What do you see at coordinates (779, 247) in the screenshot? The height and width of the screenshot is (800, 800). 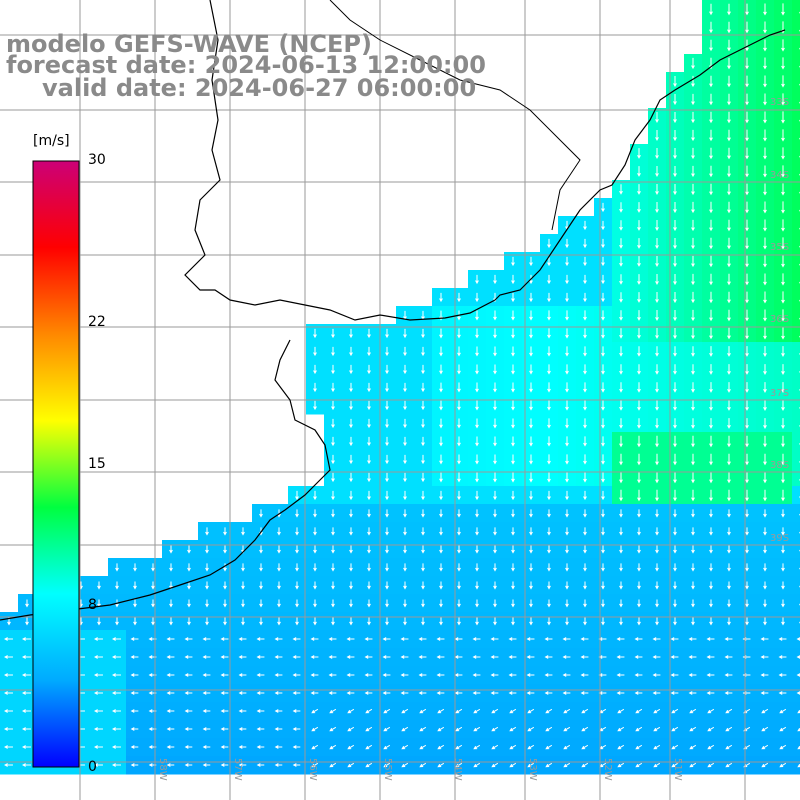 I see `latitude-label: 35S` at bounding box center [779, 247].